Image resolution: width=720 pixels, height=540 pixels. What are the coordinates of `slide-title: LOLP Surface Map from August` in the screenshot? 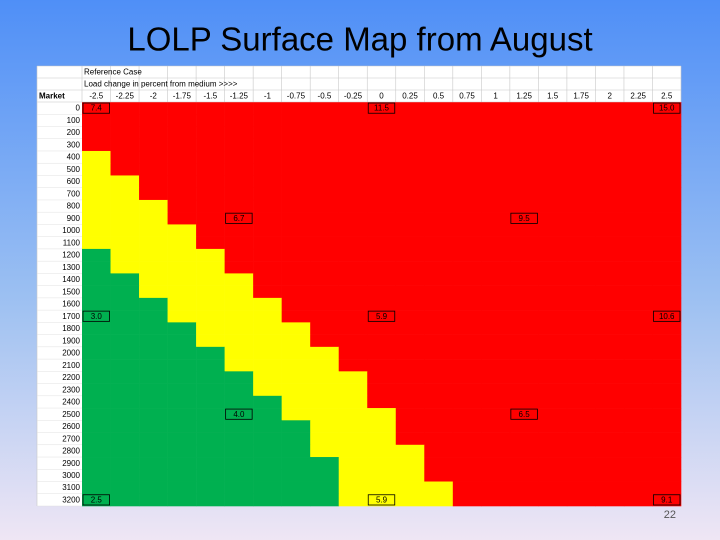 It's located at (359, 39).